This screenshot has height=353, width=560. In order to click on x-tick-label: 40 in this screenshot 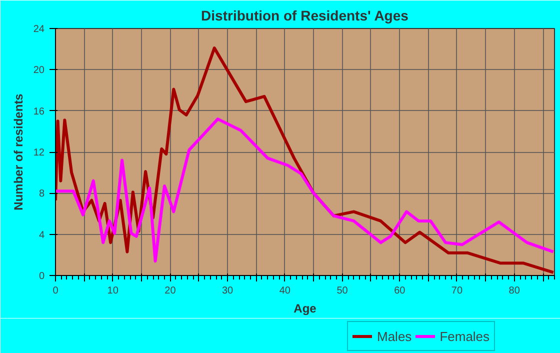, I will do `click(285, 291)`.